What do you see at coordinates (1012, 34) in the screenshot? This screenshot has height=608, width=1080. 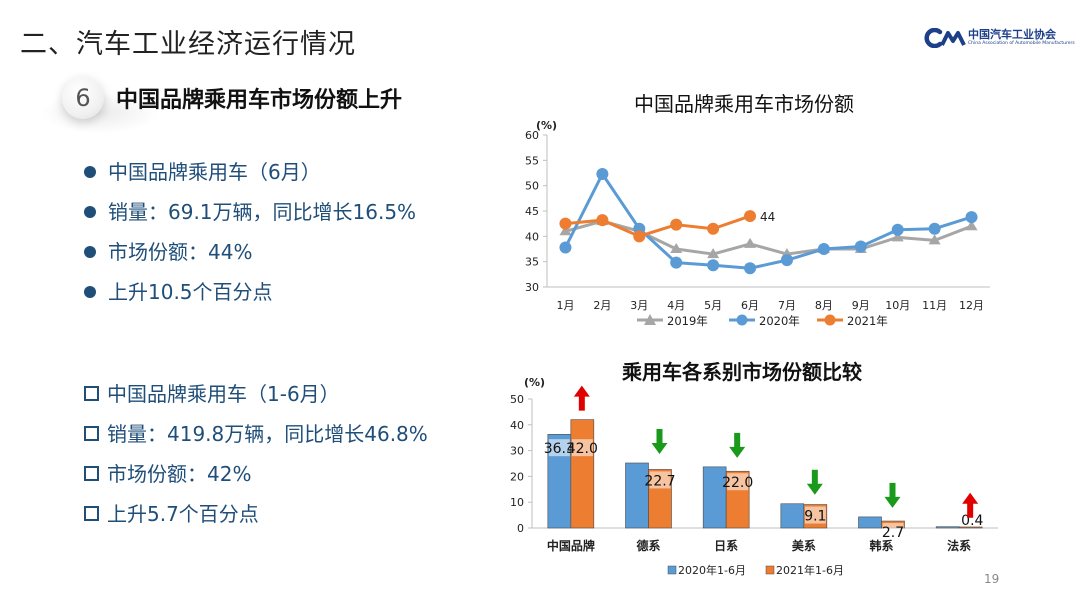 I see `logo-text-cn: 中国汽车工业协会` at bounding box center [1012, 34].